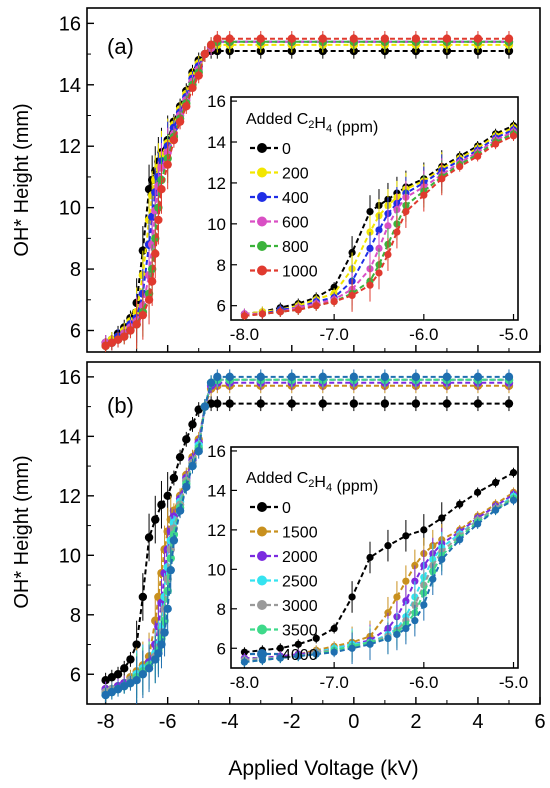 Image resolution: width=550 pixels, height=788 pixels. Describe the element at coordinates (300, 557) in the screenshot. I see `legend-entry-2000: 2000` at that location.